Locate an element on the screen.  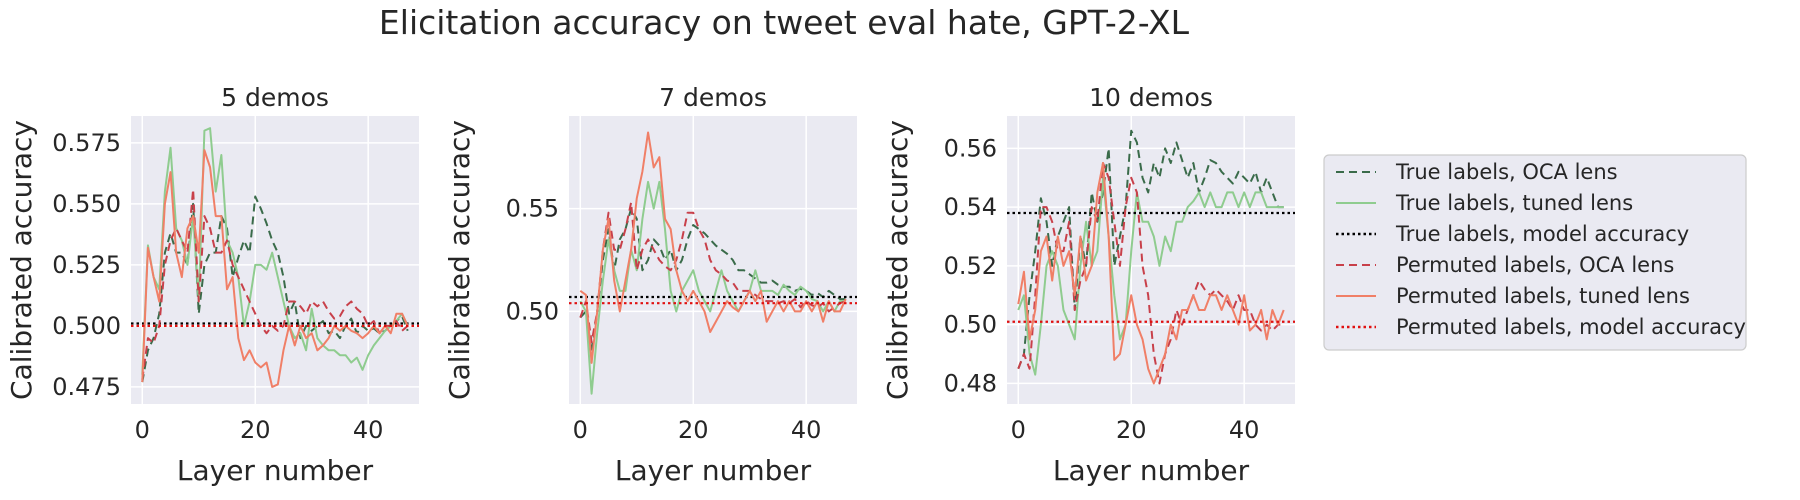
legend-label: True labels, model accuracy is located at coordinates (1542, 234).